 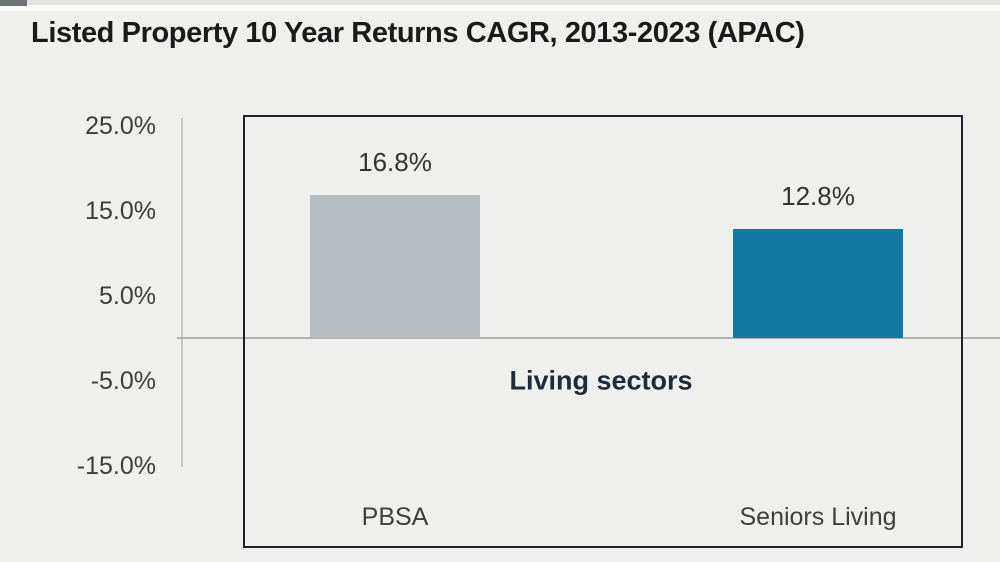 What do you see at coordinates (120, 125) in the screenshot?
I see `y-axis-tick-label: 25.0%` at bounding box center [120, 125].